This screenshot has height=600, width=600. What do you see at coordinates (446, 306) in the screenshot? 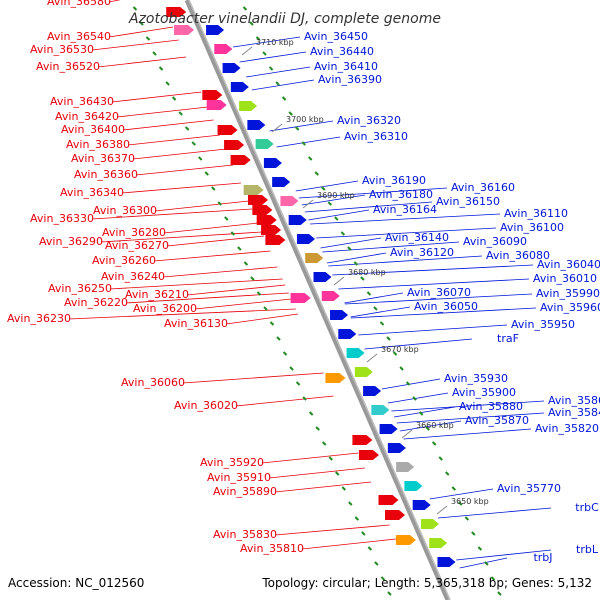
I see `right-gene-label: Avin_36050` at bounding box center [446, 306].